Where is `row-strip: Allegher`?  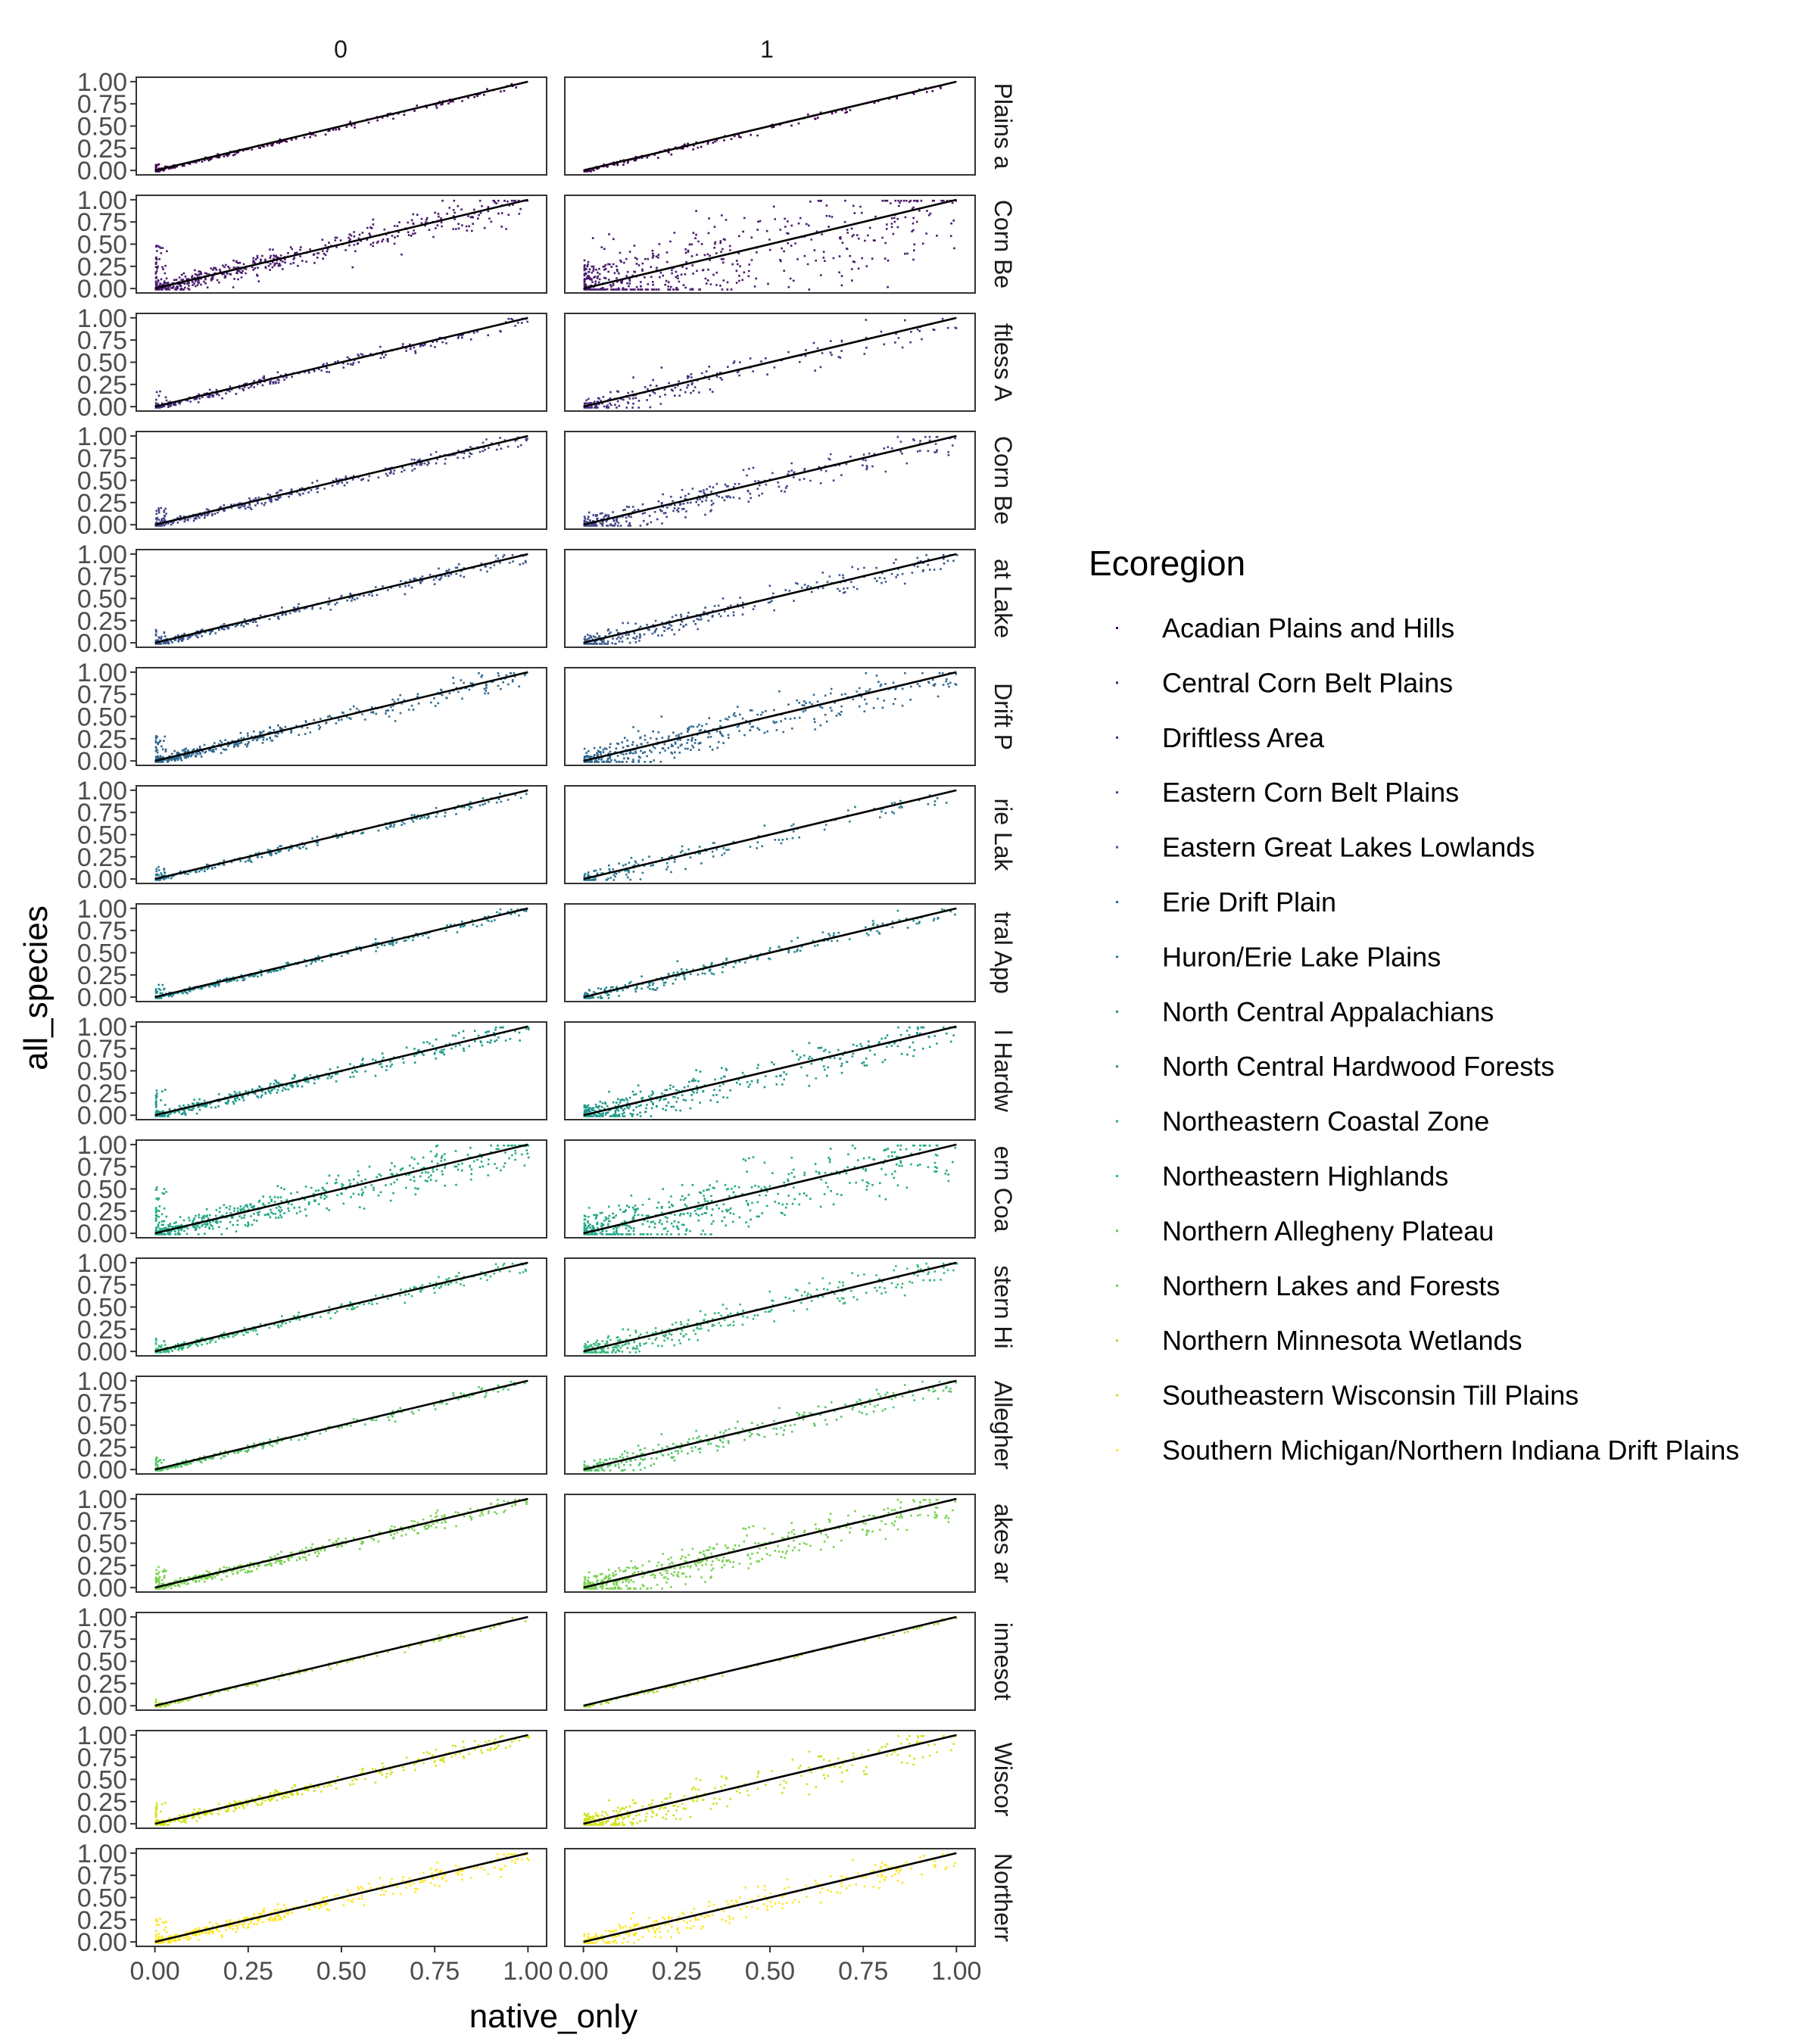 row-strip: Allegher is located at coordinates (1003, 1425).